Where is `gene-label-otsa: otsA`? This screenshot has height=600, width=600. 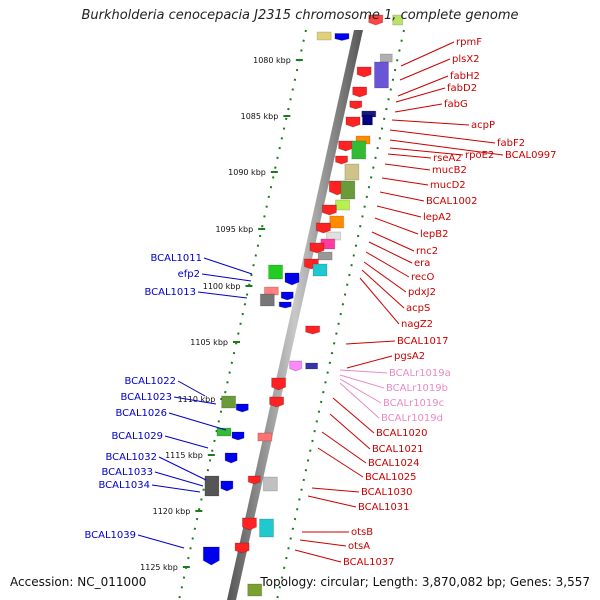
gene-label-otsa: otsA is located at coordinates (359, 546).